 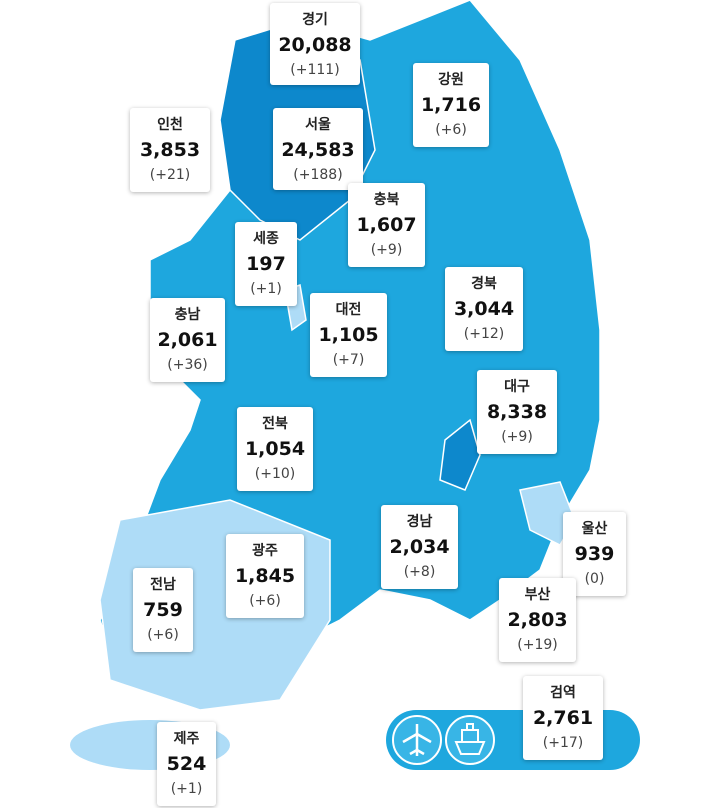 What do you see at coordinates (318, 175) in the screenshot?
I see `region-change: (+188)` at bounding box center [318, 175].